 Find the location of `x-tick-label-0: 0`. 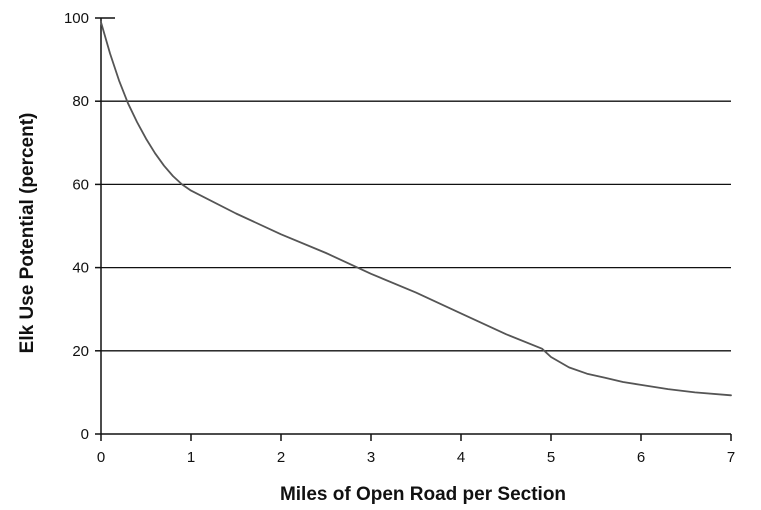

x-tick-label-0: 0 is located at coordinates (101, 457).